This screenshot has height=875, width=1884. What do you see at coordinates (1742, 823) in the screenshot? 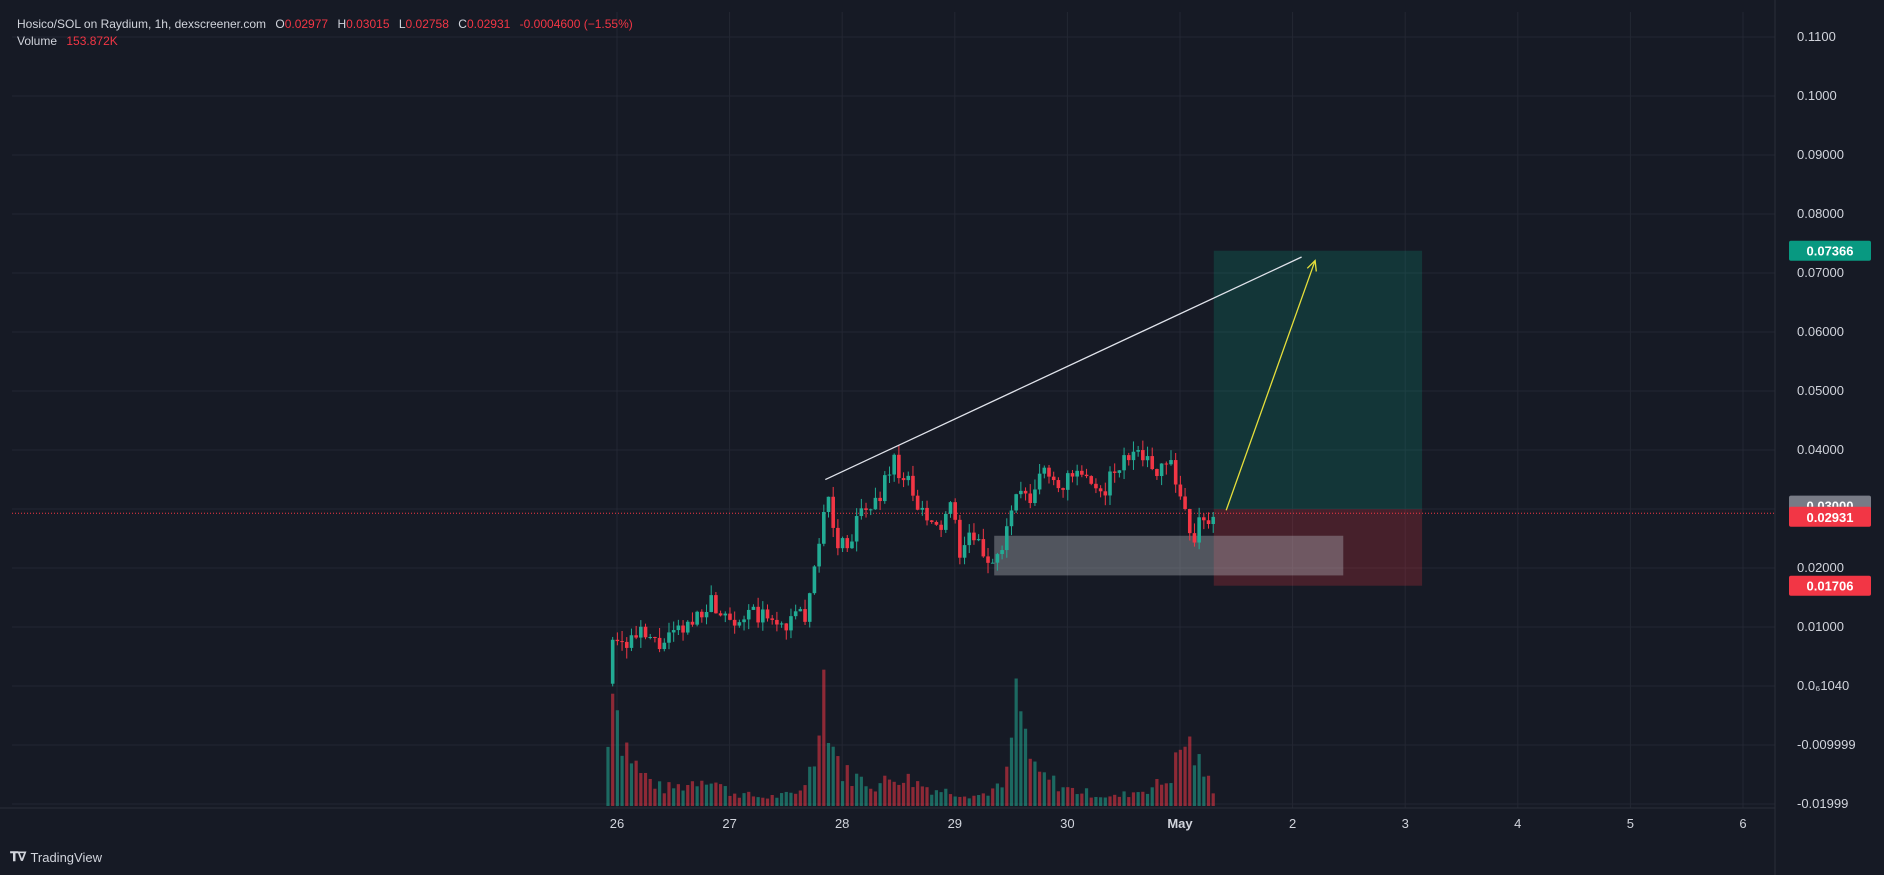
I see `x-tick-label: 6` at bounding box center [1742, 823].